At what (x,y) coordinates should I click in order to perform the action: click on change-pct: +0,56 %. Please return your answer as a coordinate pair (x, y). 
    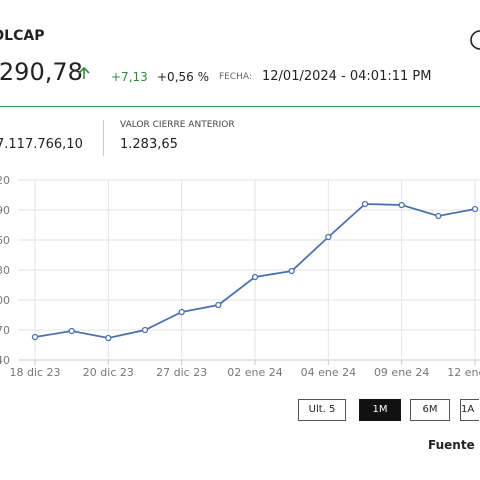
    Looking at the image, I should click on (183, 77).